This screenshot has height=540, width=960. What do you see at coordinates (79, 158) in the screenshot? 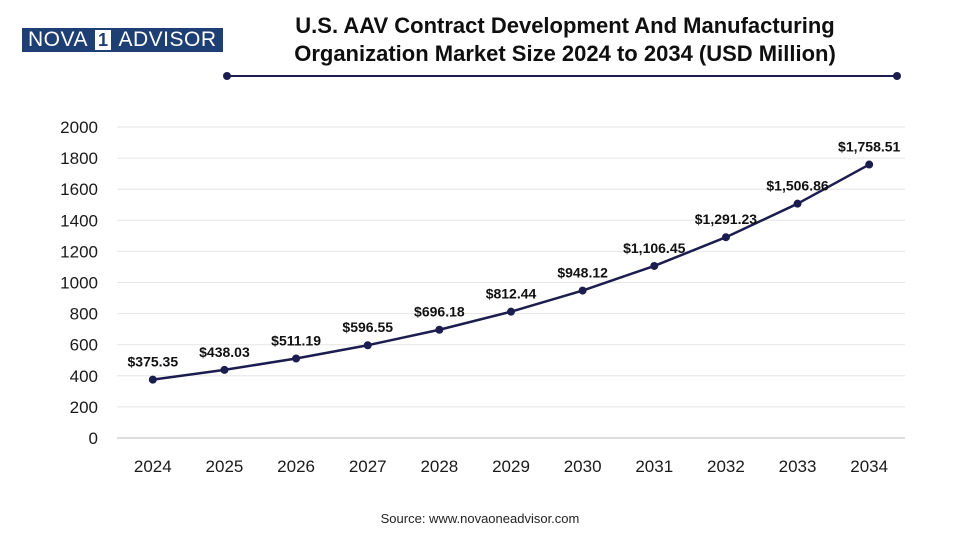
I see `y-tick-label: 1800` at bounding box center [79, 158].